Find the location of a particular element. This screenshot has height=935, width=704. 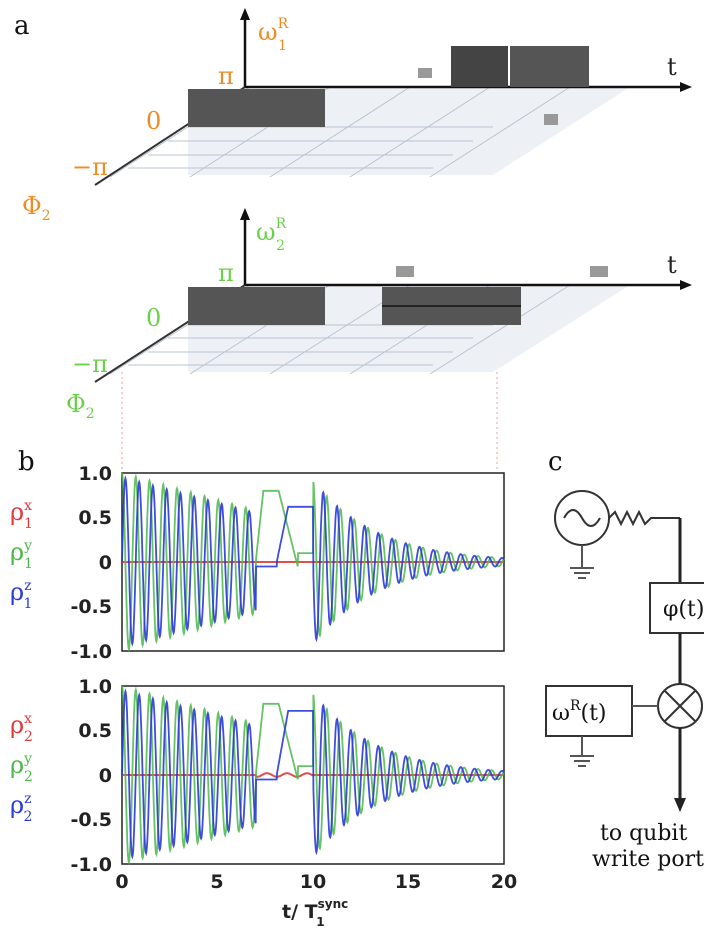

legend-top: ρx 1 ρy 1 ρz 1 is located at coordinates (21, 555).